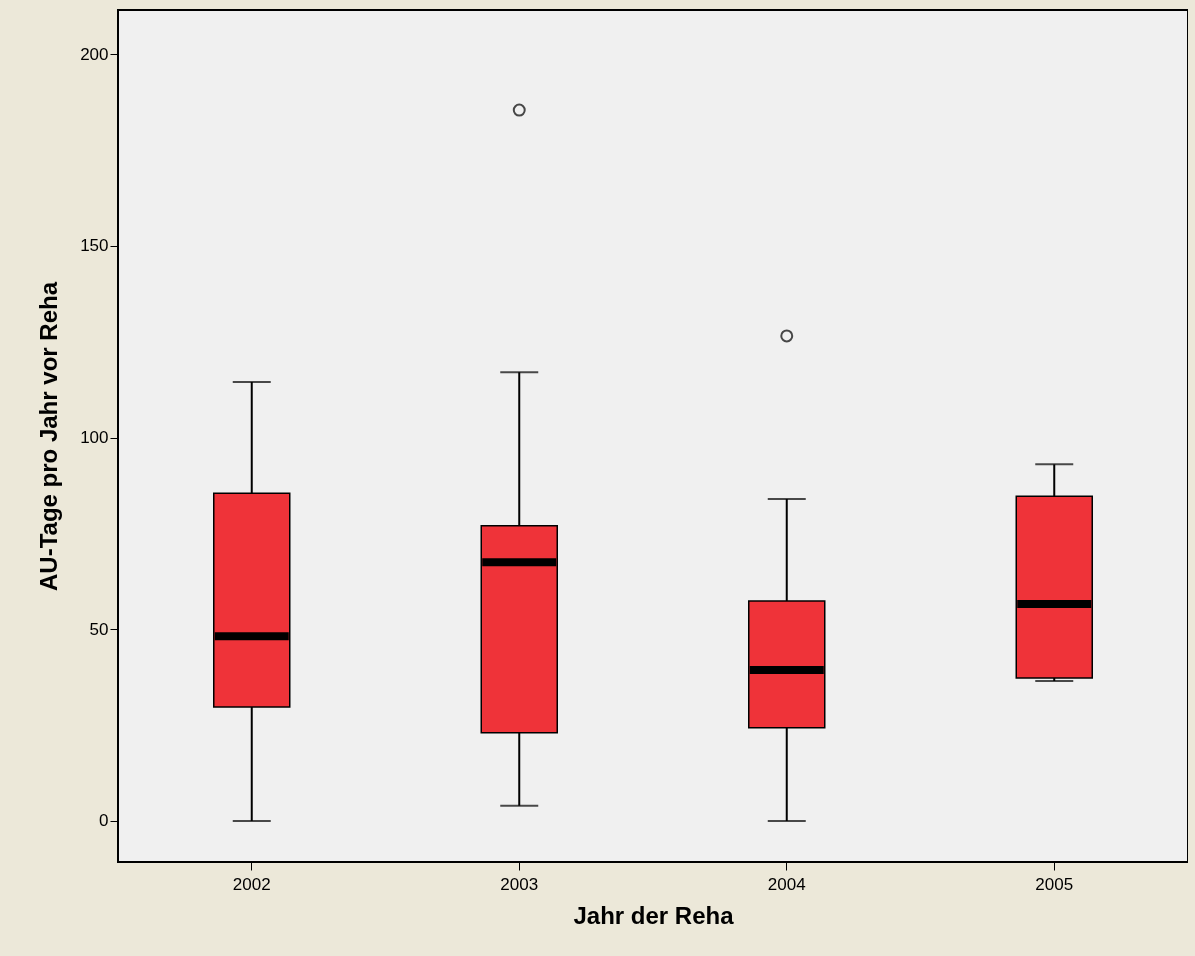 This screenshot has width=1195, height=956. I want to click on y-tick-label: 150, so click(94, 246).